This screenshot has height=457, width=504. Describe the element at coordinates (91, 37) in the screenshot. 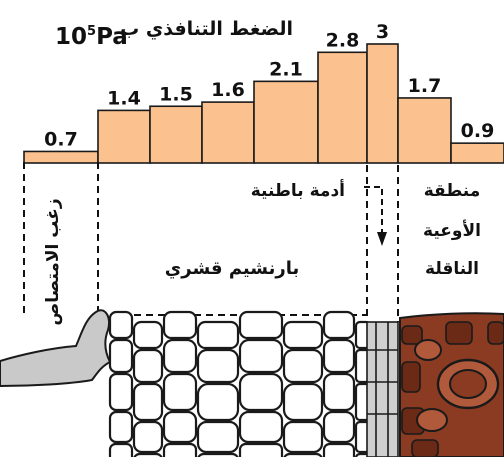

I see `title-unit: 105Pa` at that location.